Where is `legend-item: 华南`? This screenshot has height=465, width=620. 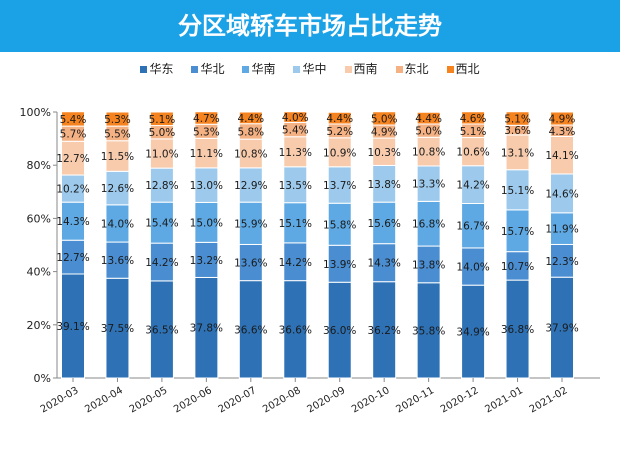
legend-item: 华南 is located at coordinates (258, 68).